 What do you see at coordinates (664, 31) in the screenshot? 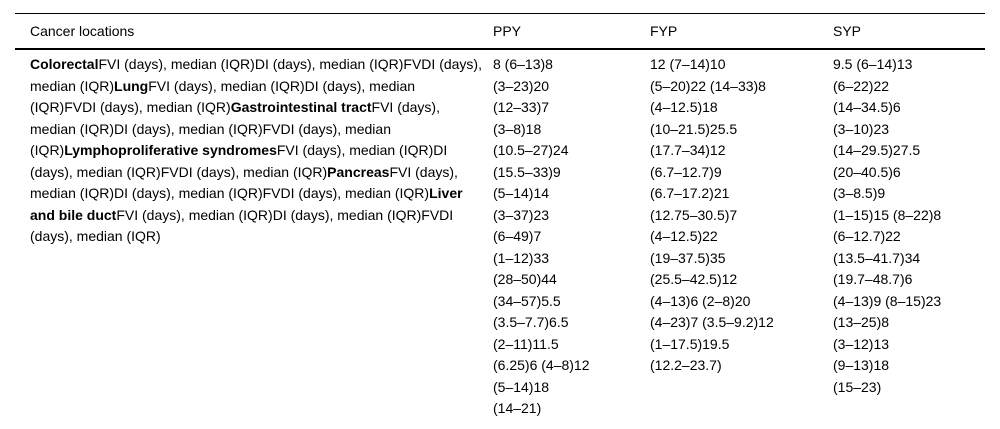
I see `column-header-fyp: FYP` at bounding box center [664, 31].